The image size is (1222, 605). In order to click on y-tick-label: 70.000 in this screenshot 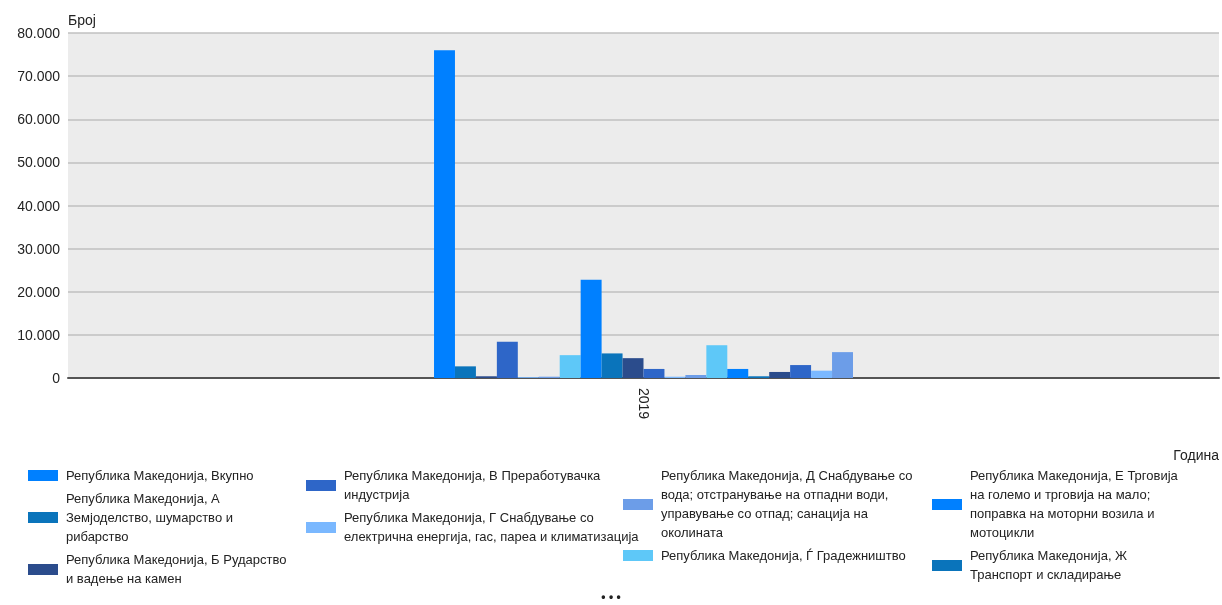, I will do `click(39, 76)`.